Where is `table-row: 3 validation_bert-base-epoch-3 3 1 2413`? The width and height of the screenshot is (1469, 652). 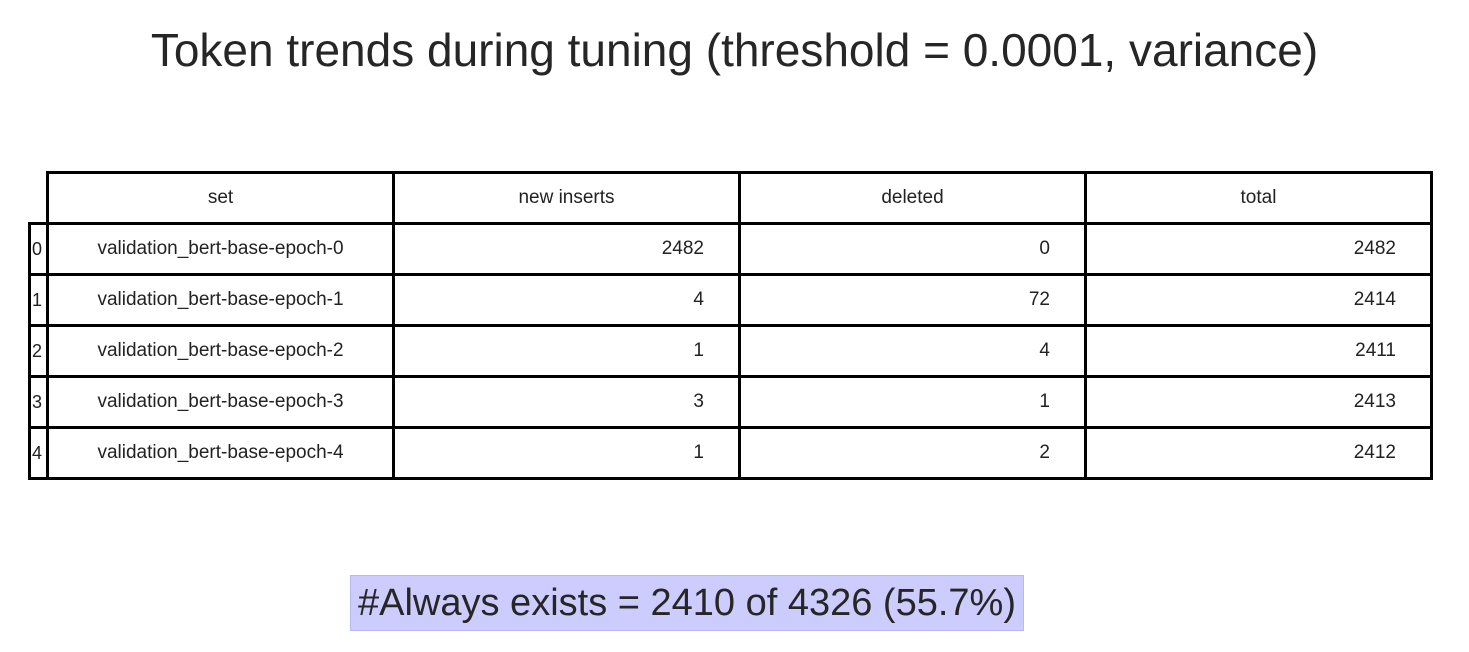
table-row: 3 validation_bert-base-epoch-3 3 1 2413 is located at coordinates (730, 402).